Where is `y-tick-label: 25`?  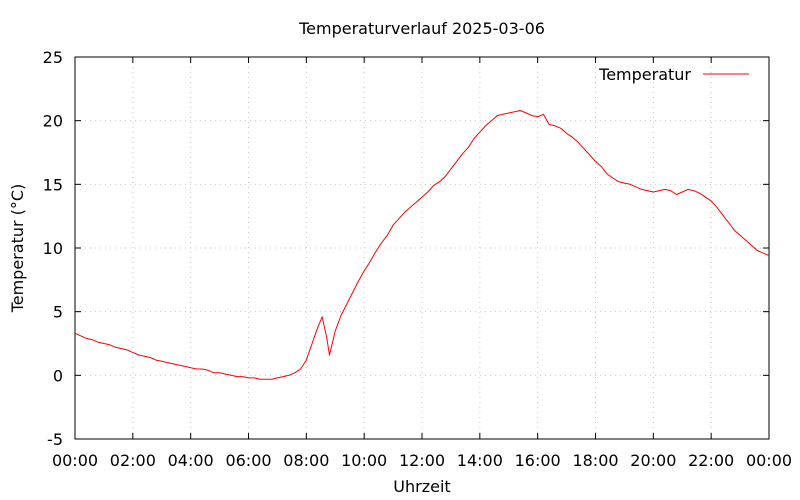
y-tick-label: 25 is located at coordinates (53, 57).